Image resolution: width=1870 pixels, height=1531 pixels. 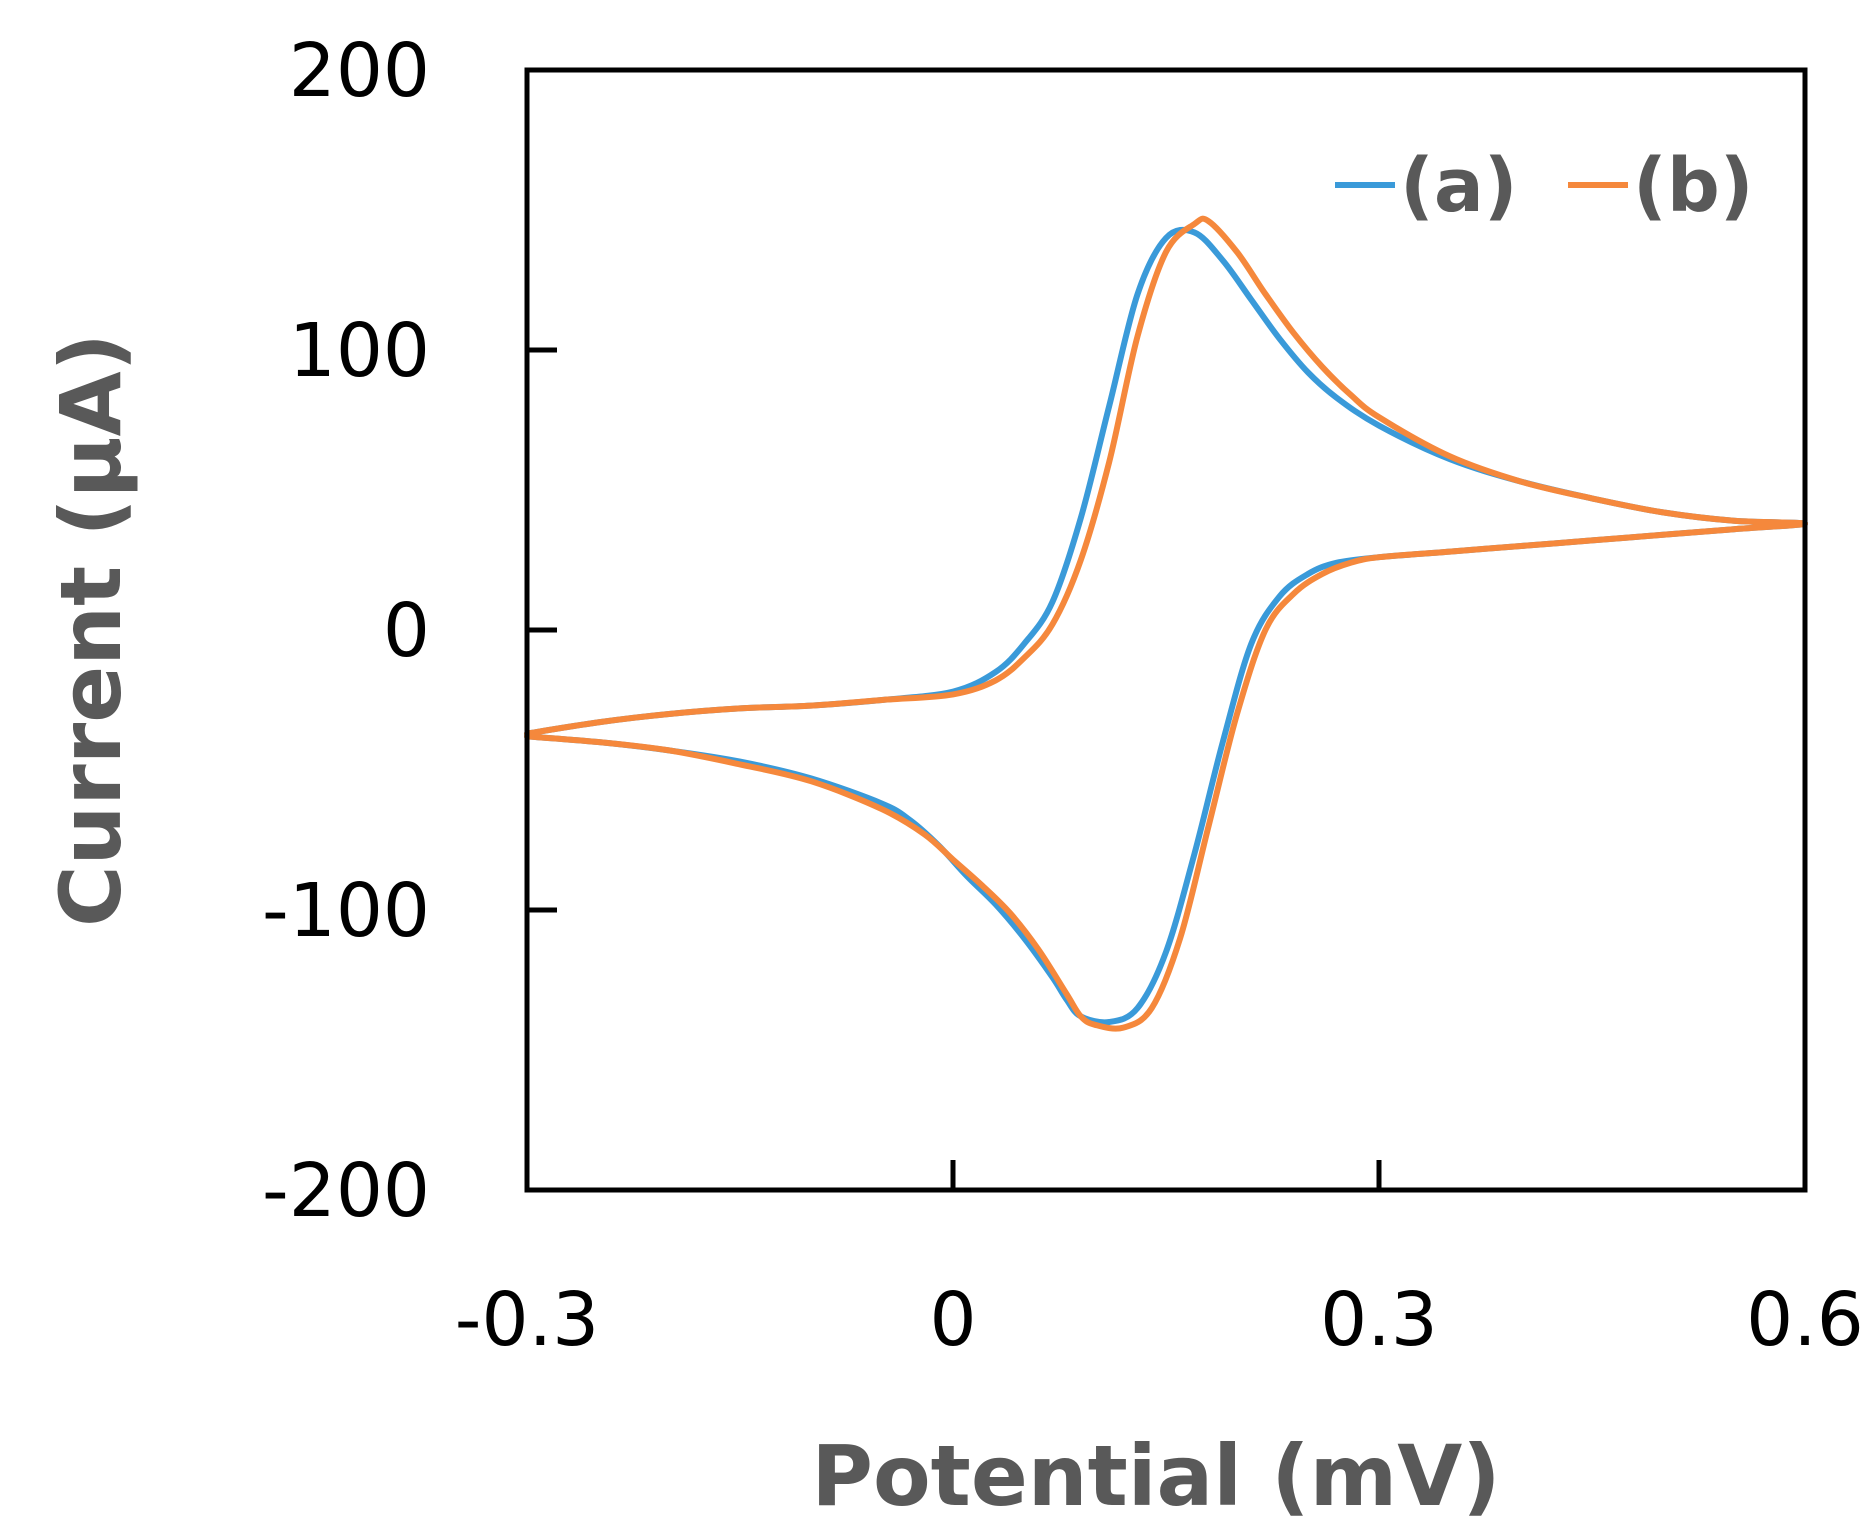 I want to click on legend-label-a: (a), so click(x=1459, y=186).